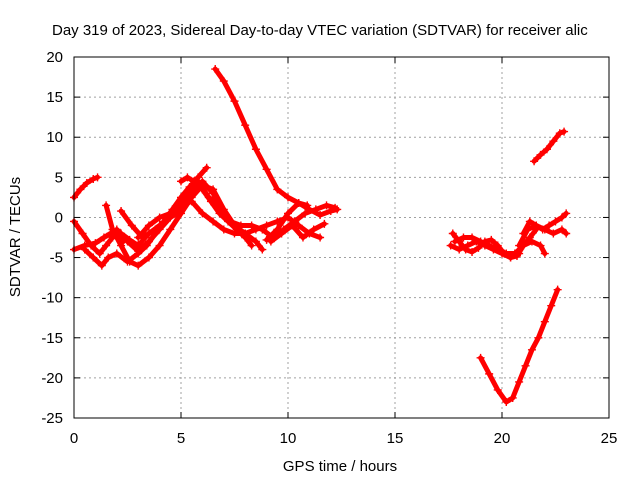  Describe the element at coordinates (52, 378) in the screenshot. I see `y-tick-label: -20` at that location.